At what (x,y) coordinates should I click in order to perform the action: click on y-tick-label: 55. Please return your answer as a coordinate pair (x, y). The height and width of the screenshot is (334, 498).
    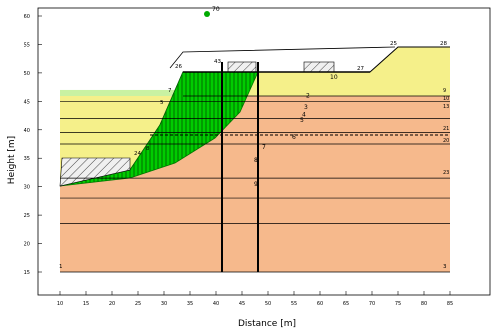
    Looking at the image, I should click on (27, 45).